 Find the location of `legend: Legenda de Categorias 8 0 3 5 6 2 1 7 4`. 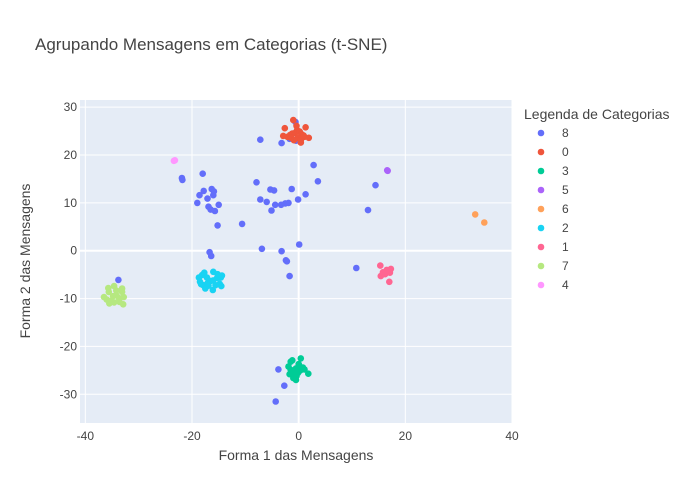

legend: Legenda de Categorias 8 0 3 5 6 2 1 7 4 is located at coordinates (597, 199).